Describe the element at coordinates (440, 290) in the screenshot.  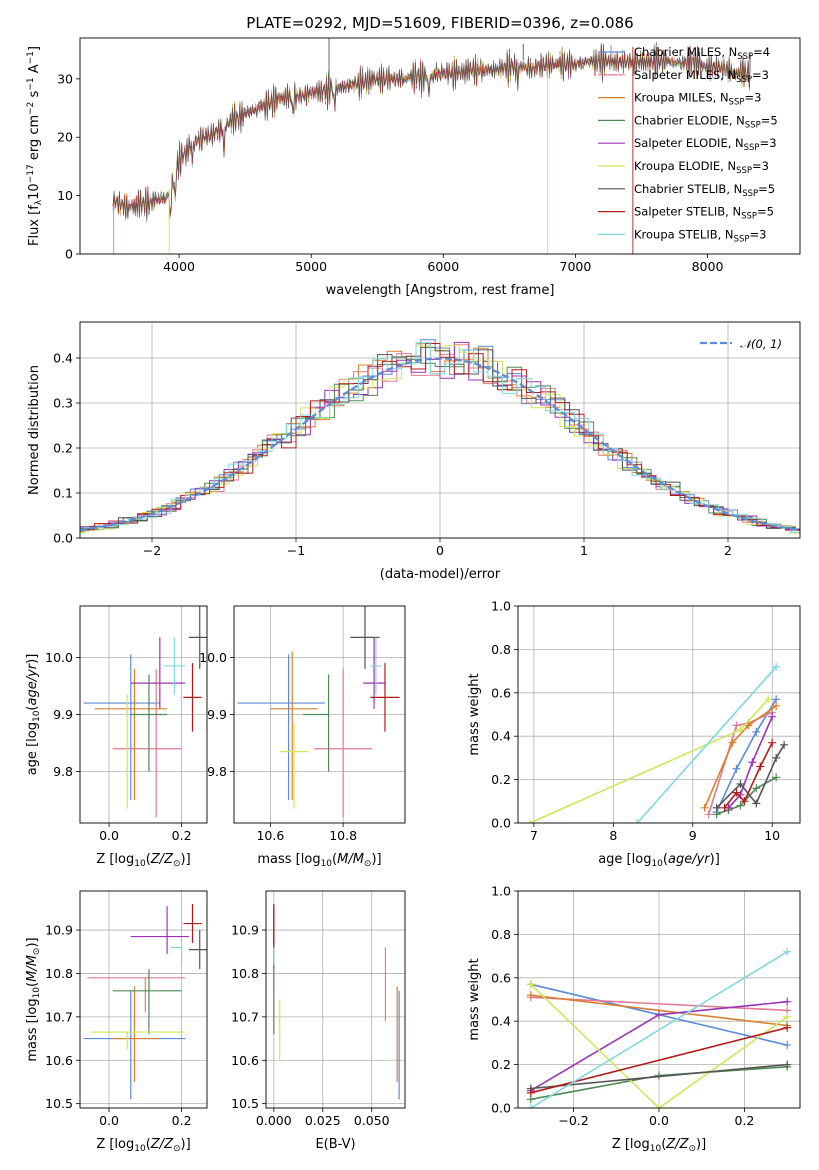
I see `x-axis-label: wavelength [Angstrom, rest frame]` at that location.